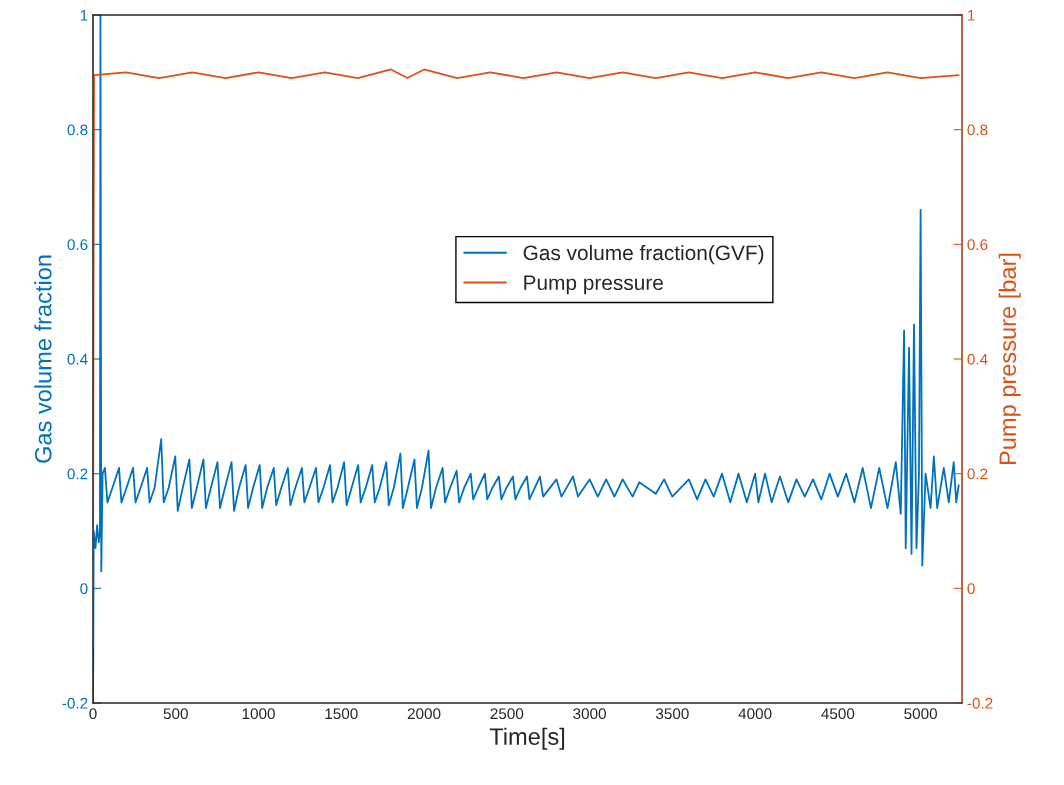  Describe the element at coordinates (589, 714) in the screenshot. I see `x-tick-label: 3000` at that location.